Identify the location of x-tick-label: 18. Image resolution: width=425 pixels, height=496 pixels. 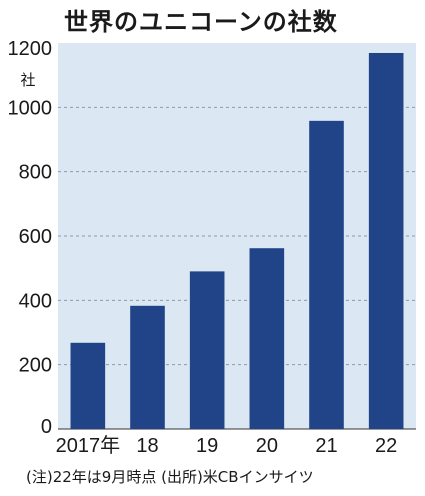
(147, 446).